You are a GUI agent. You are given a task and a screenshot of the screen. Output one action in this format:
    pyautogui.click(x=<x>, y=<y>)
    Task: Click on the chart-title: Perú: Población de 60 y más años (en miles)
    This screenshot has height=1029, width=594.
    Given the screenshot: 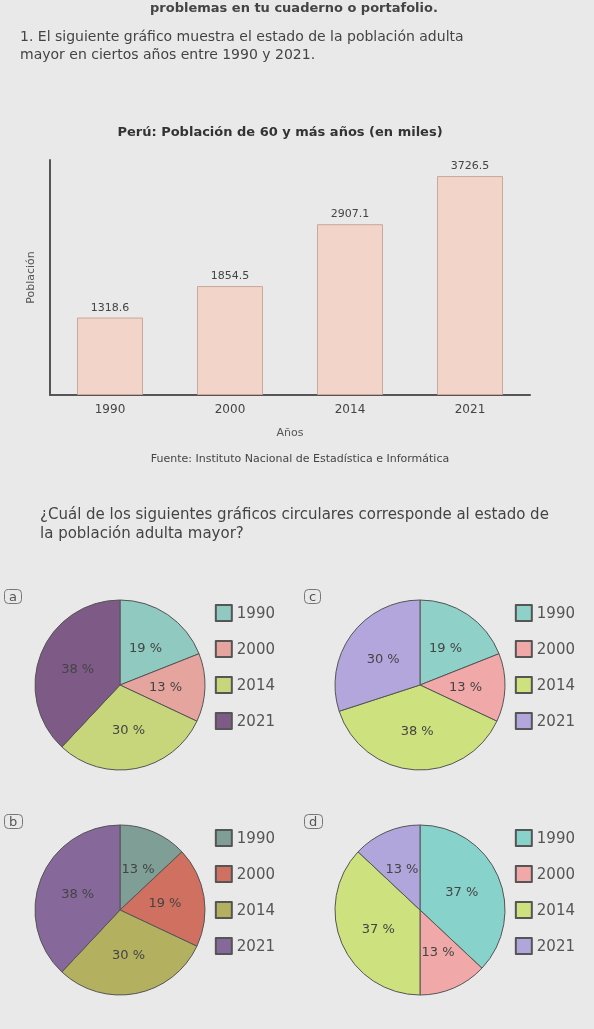 What is the action you would take?
    pyautogui.click(x=280, y=131)
    